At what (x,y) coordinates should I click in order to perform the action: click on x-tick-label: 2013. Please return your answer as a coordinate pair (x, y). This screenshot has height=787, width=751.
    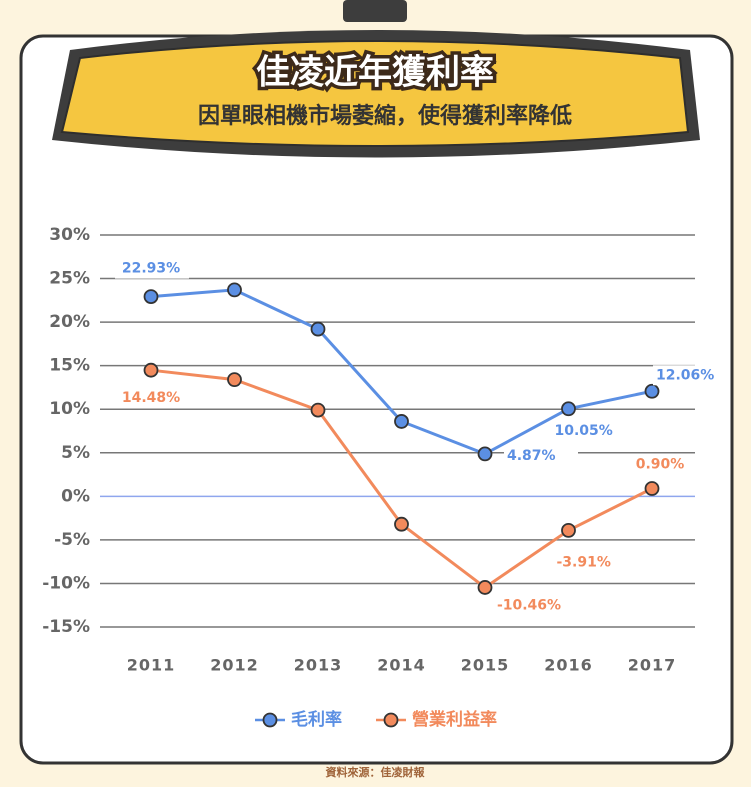
    Looking at the image, I should click on (318, 665).